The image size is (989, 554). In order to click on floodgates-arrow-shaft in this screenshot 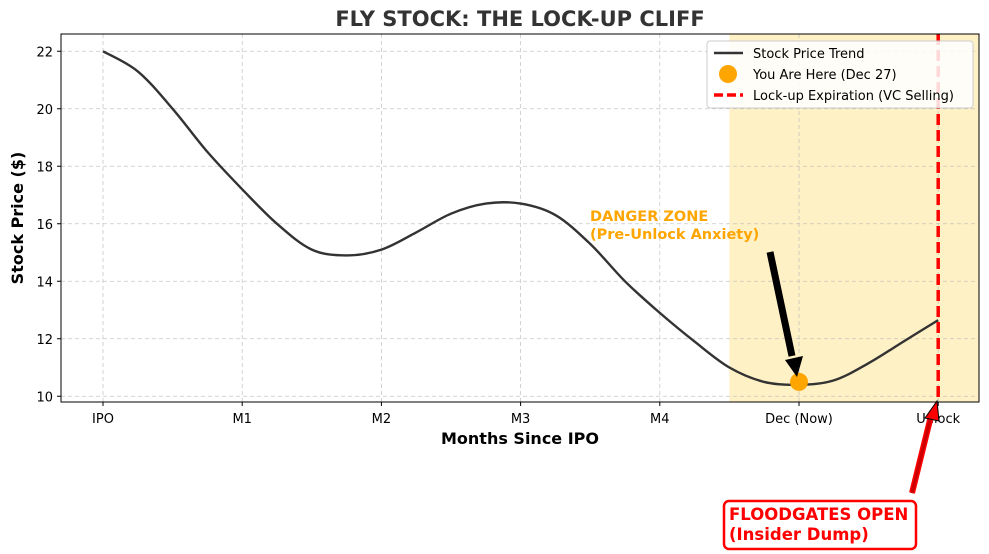, I will do `click(921, 454)`.